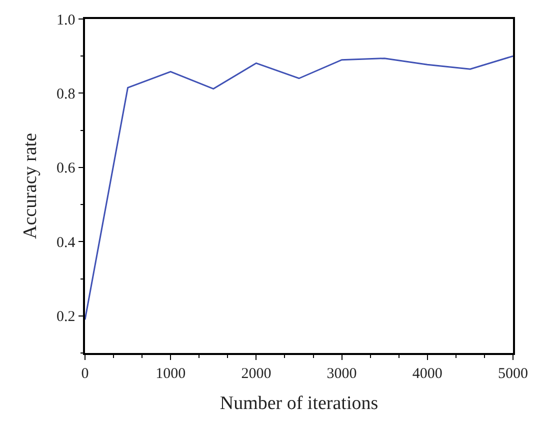  What do you see at coordinates (66, 94) in the screenshot?
I see `y-tick-label: 0.8` at bounding box center [66, 94].